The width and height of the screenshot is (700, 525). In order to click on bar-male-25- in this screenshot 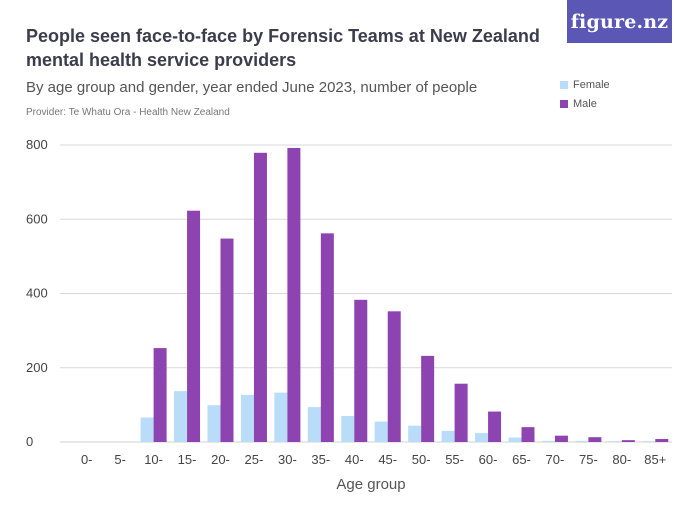, I will do `click(260, 297)`.